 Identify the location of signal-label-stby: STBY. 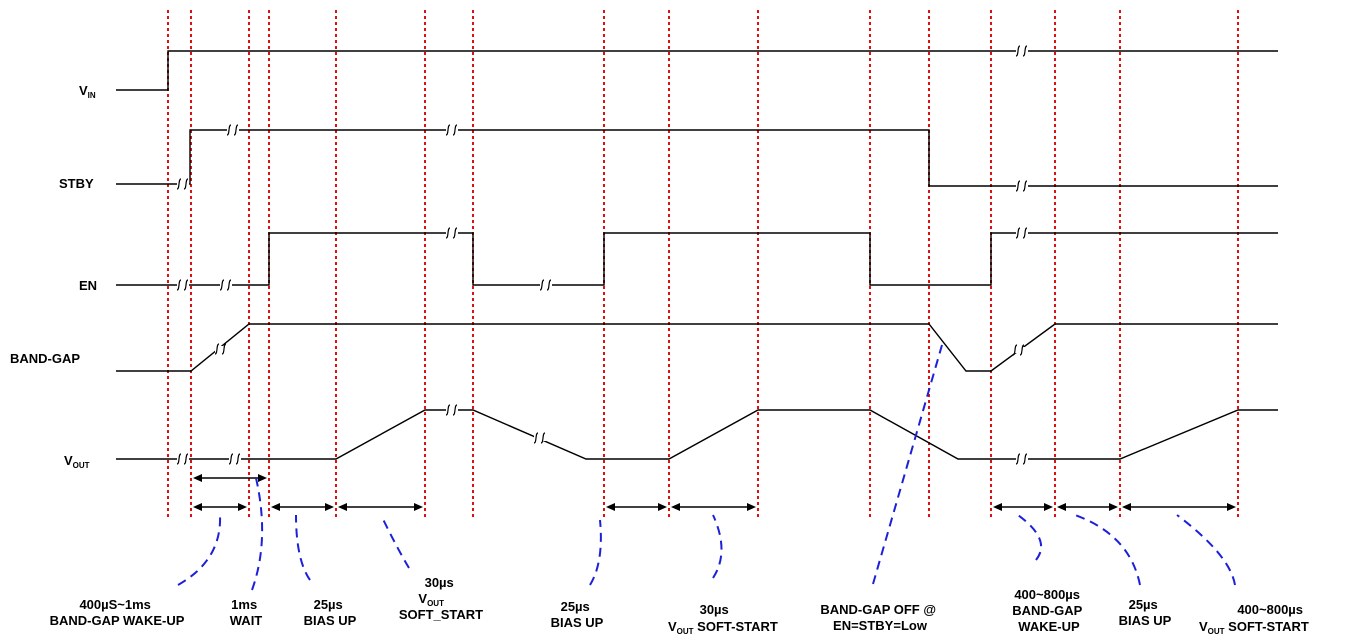
(76, 183).